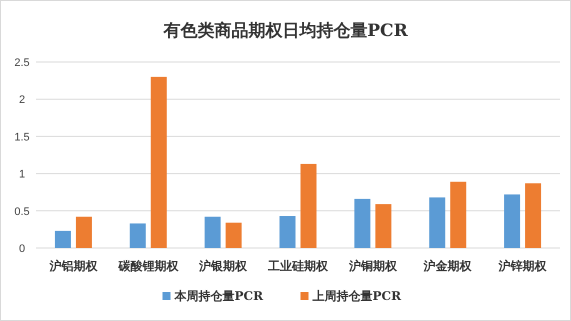  What do you see at coordinates (22, 100) in the screenshot?
I see `y-tick-label: 2` at bounding box center [22, 100].